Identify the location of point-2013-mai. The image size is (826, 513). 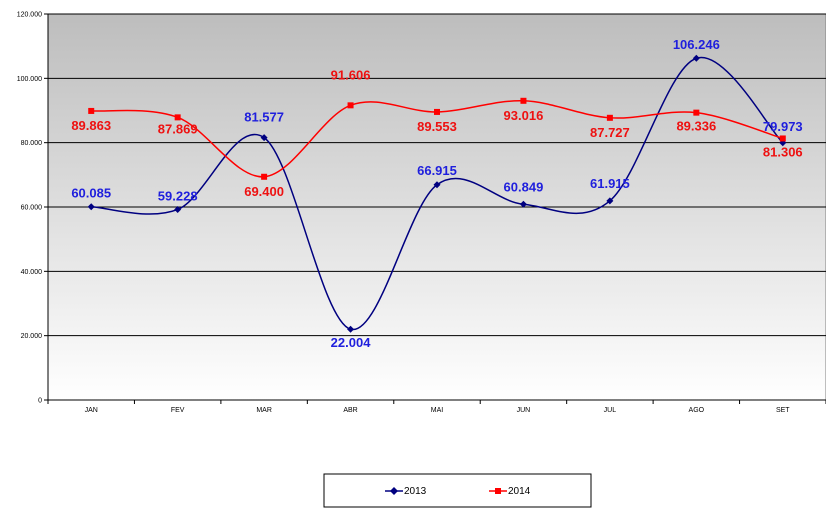
(437, 185).